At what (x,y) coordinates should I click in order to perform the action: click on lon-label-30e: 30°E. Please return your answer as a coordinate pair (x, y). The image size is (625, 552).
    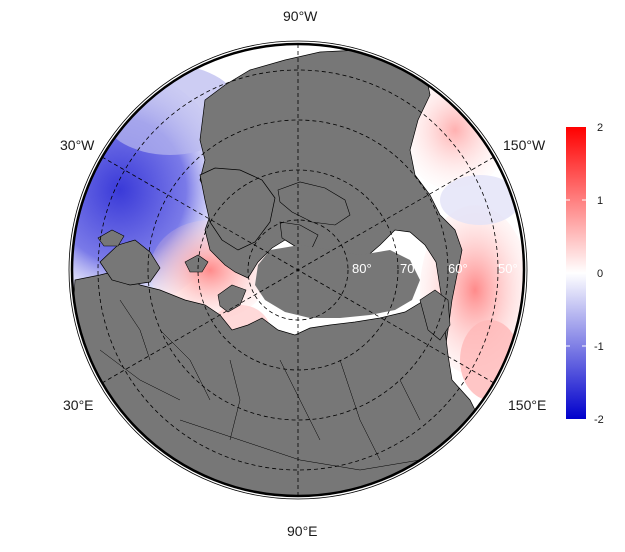
    Looking at the image, I should click on (78, 405).